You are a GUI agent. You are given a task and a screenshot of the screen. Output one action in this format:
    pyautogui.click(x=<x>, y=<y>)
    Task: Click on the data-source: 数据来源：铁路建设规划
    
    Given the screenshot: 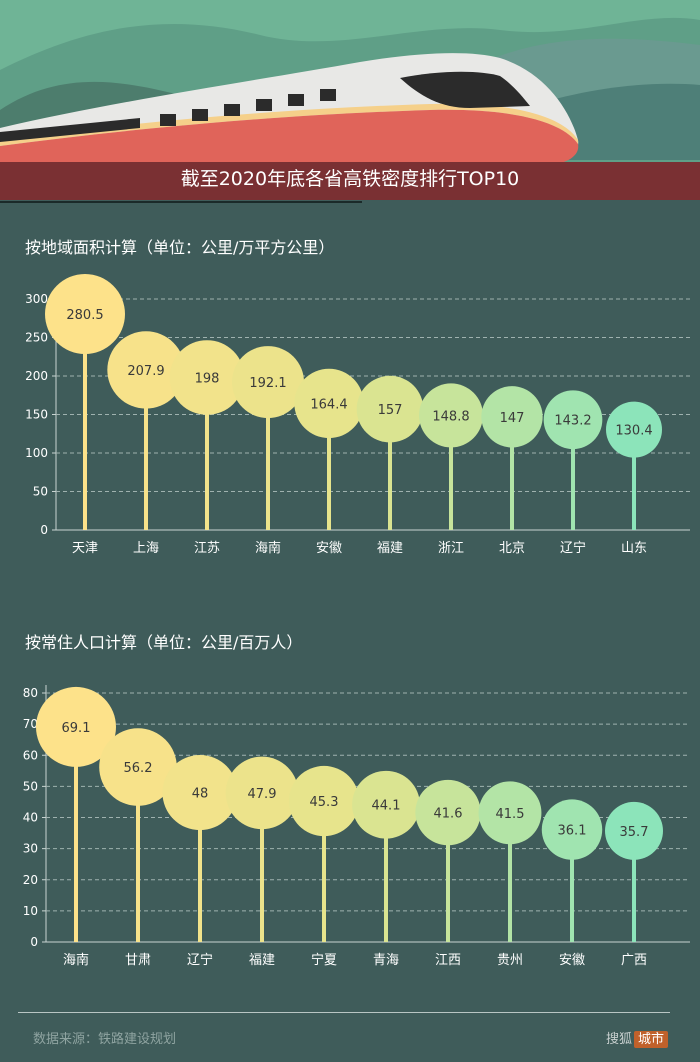 What is the action you would take?
    pyautogui.click(x=105, y=1039)
    